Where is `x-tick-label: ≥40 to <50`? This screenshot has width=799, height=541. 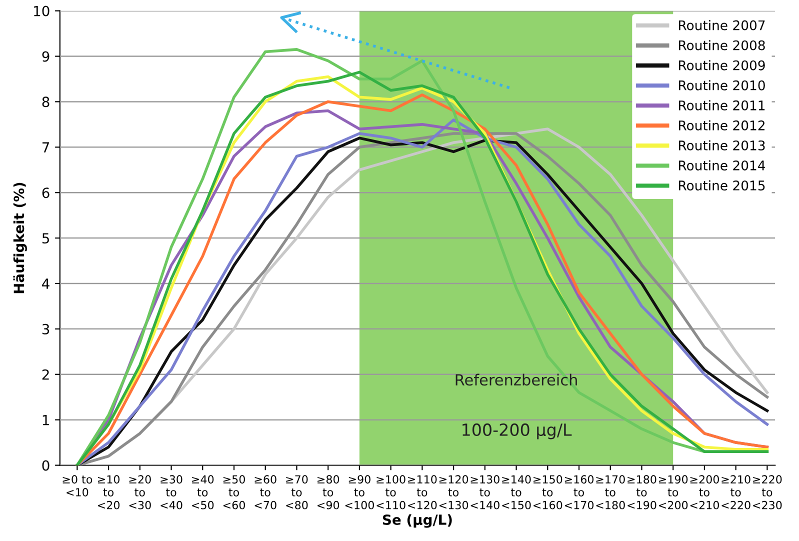 x-tick-label: ≥40 to <50 is located at coordinates (203, 492).